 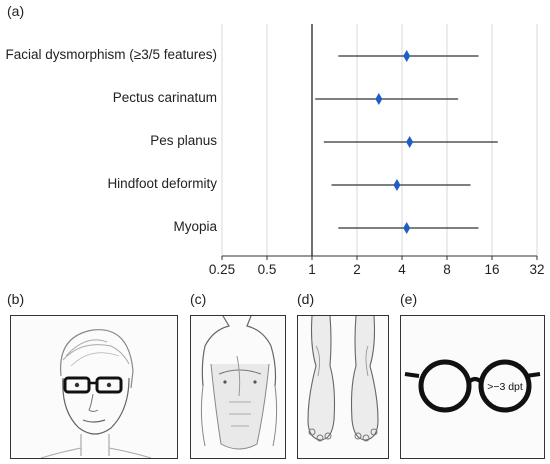 I want to click on row-label: Facial dysmorphism (≥3/5 features), so click(x=111, y=54).